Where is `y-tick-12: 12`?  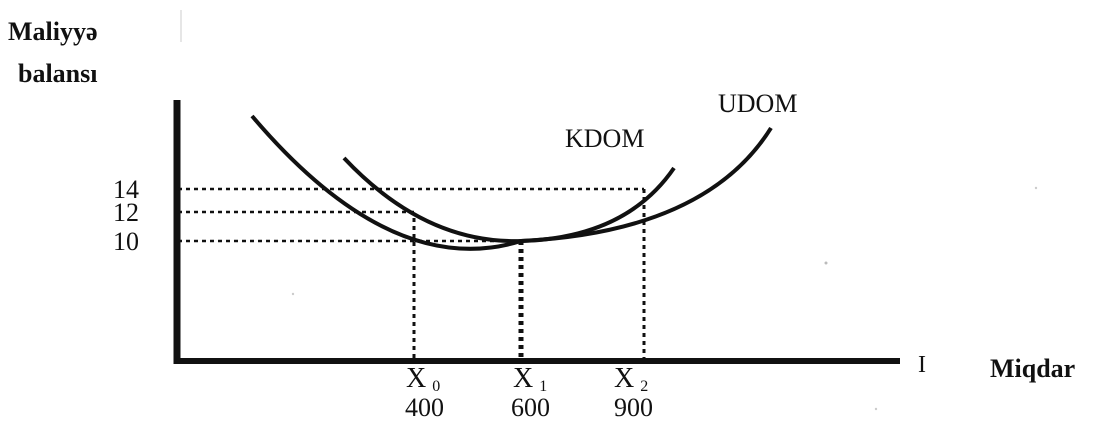 y-tick-12: 12 is located at coordinates (126, 212).